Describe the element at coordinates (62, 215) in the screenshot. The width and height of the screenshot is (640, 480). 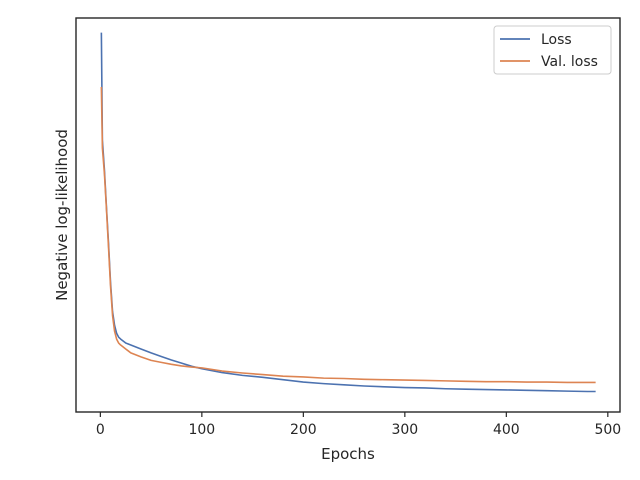
I see `y-axis-label: Negative log-likelihood` at that location.